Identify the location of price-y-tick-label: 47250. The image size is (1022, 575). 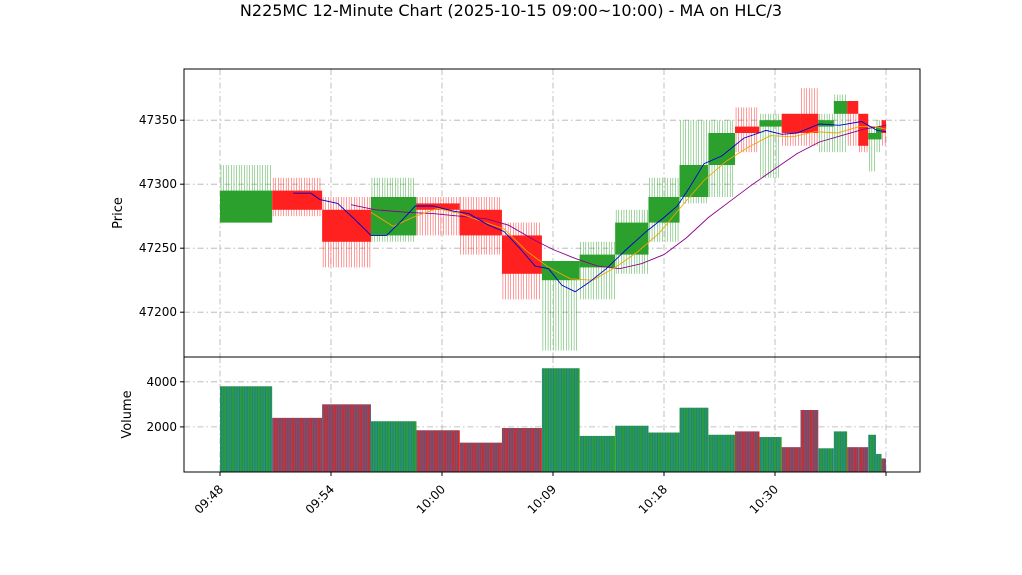
(158, 248).